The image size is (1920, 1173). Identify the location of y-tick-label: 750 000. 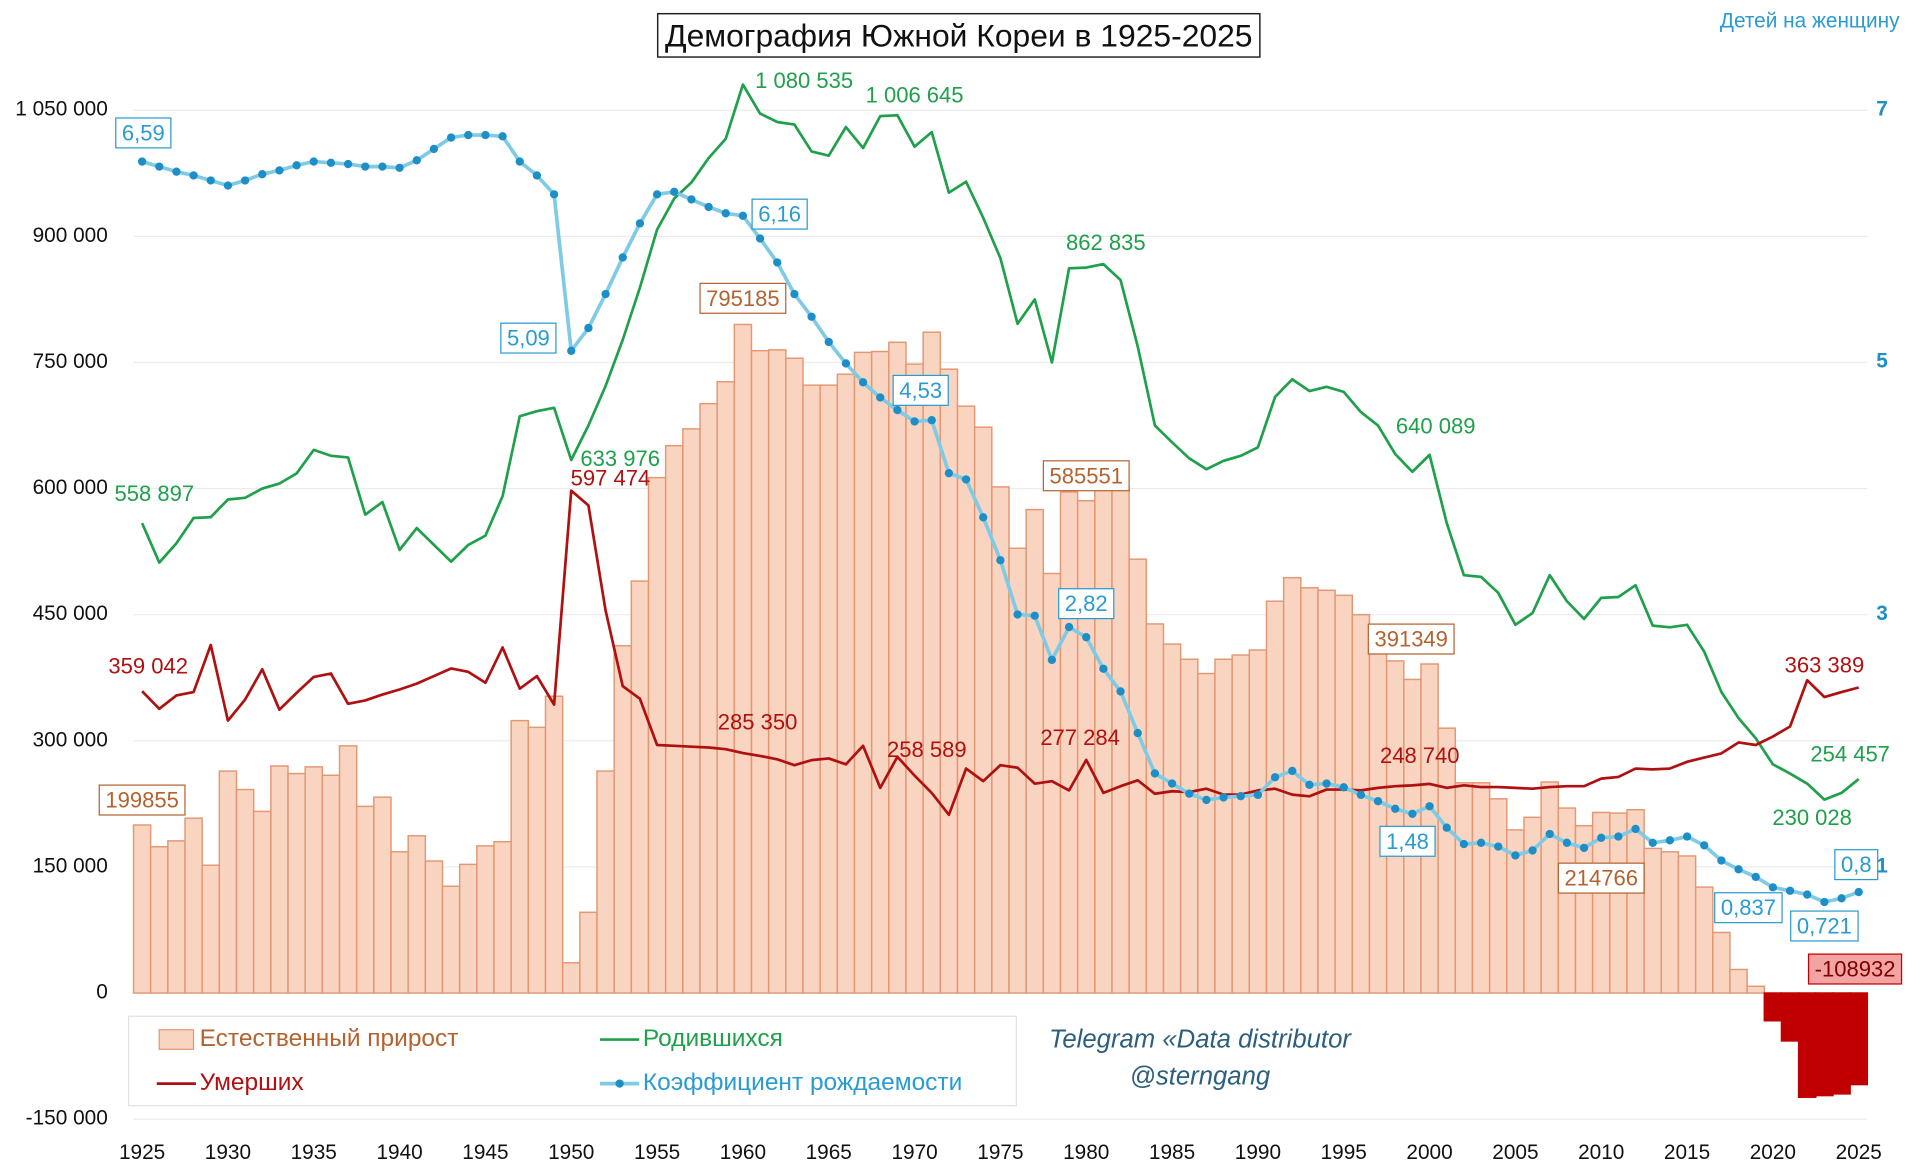
(70, 361).